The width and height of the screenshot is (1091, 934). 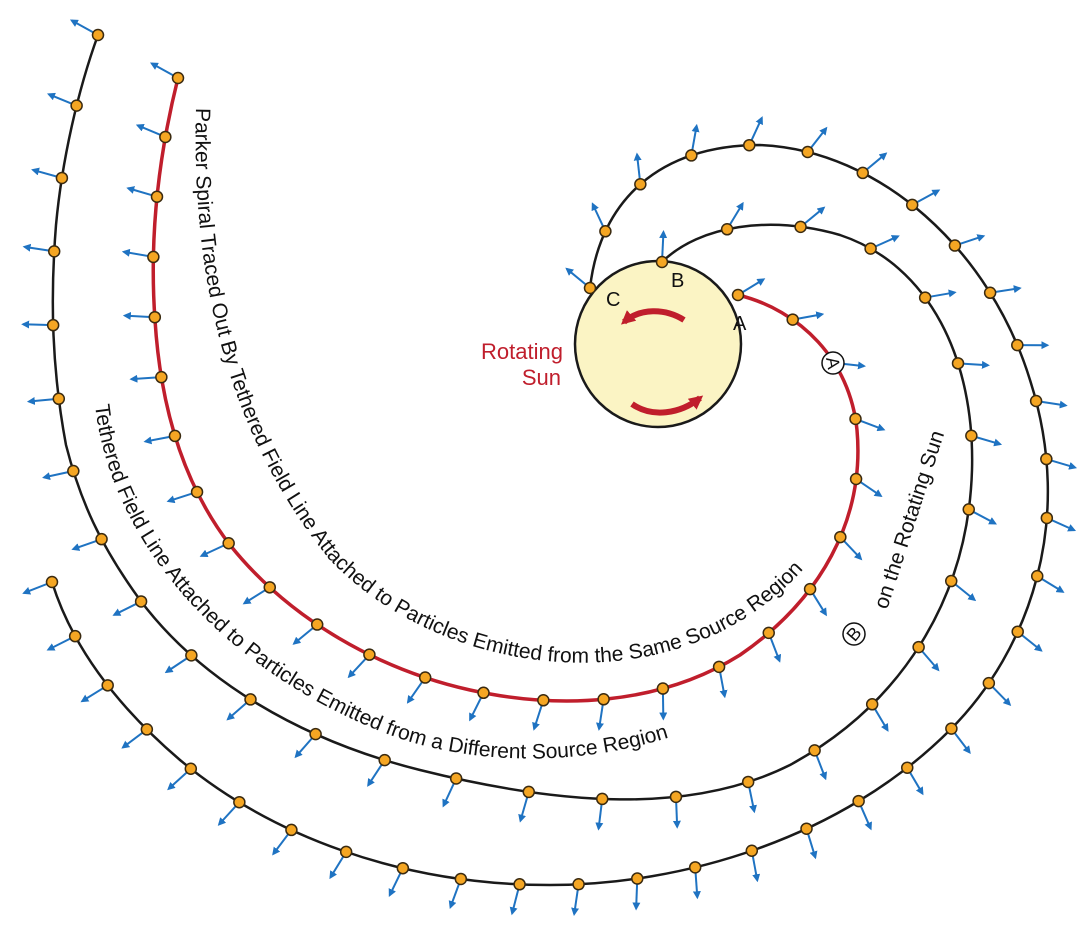 I want to click on point-label-b: B, so click(x=677, y=281).